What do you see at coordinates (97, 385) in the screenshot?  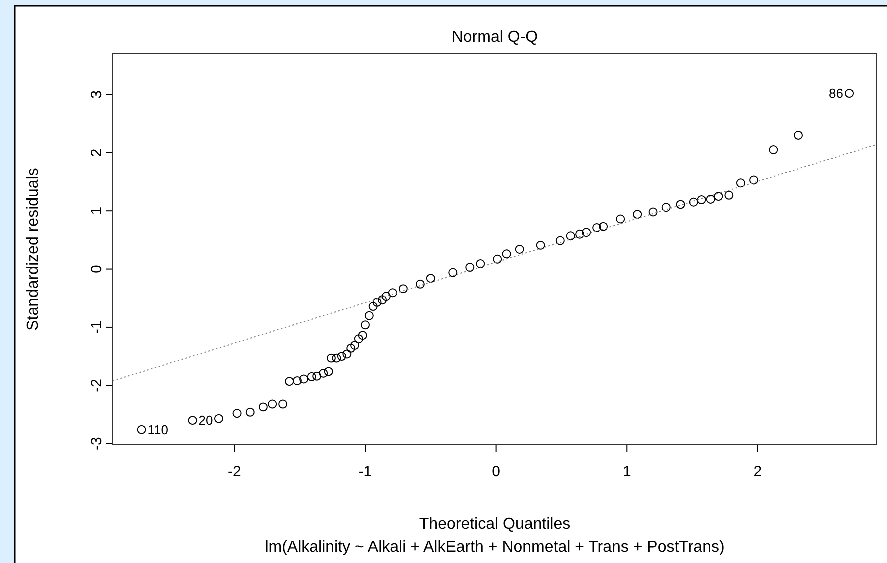 I see `y-tick-label: -2` at bounding box center [97, 385].